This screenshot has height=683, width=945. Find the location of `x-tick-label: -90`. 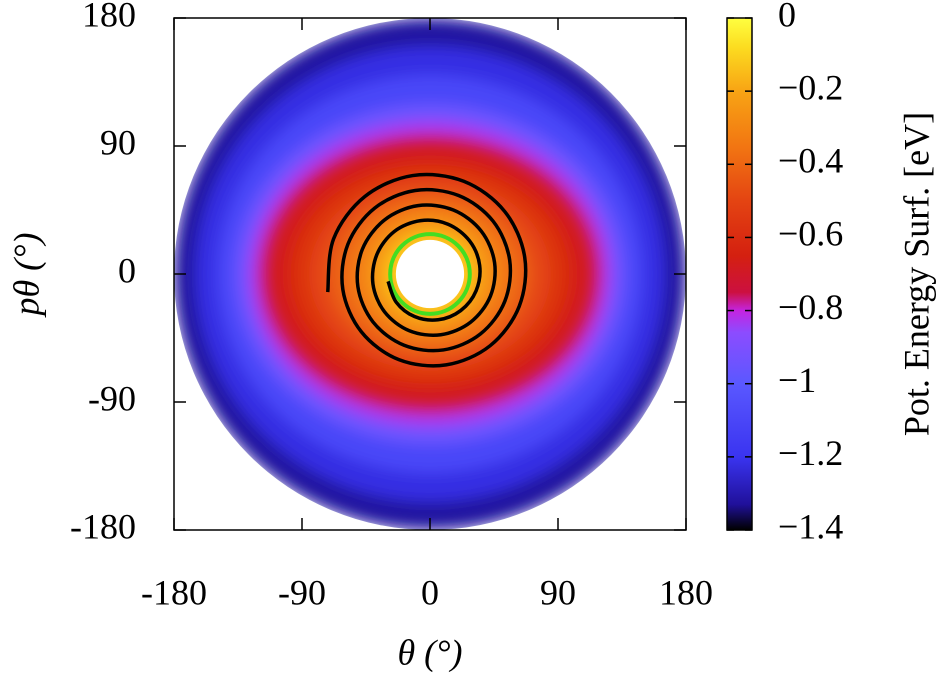

x-tick-label: -90 is located at coordinates (302, 592).